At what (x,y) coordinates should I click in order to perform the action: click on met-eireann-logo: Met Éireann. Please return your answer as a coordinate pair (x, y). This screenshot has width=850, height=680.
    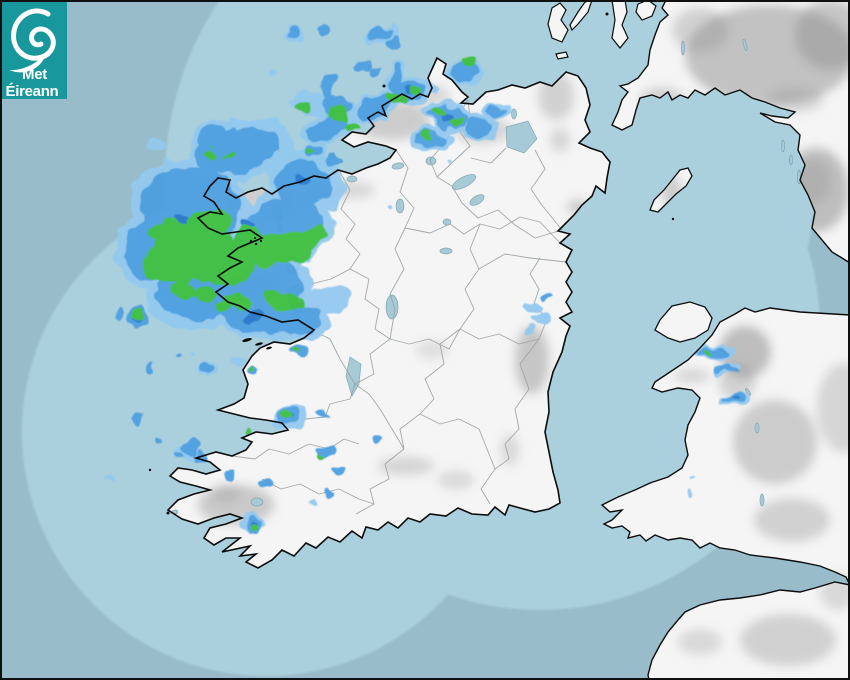
    Looking at the image, I should click on (34, 50).